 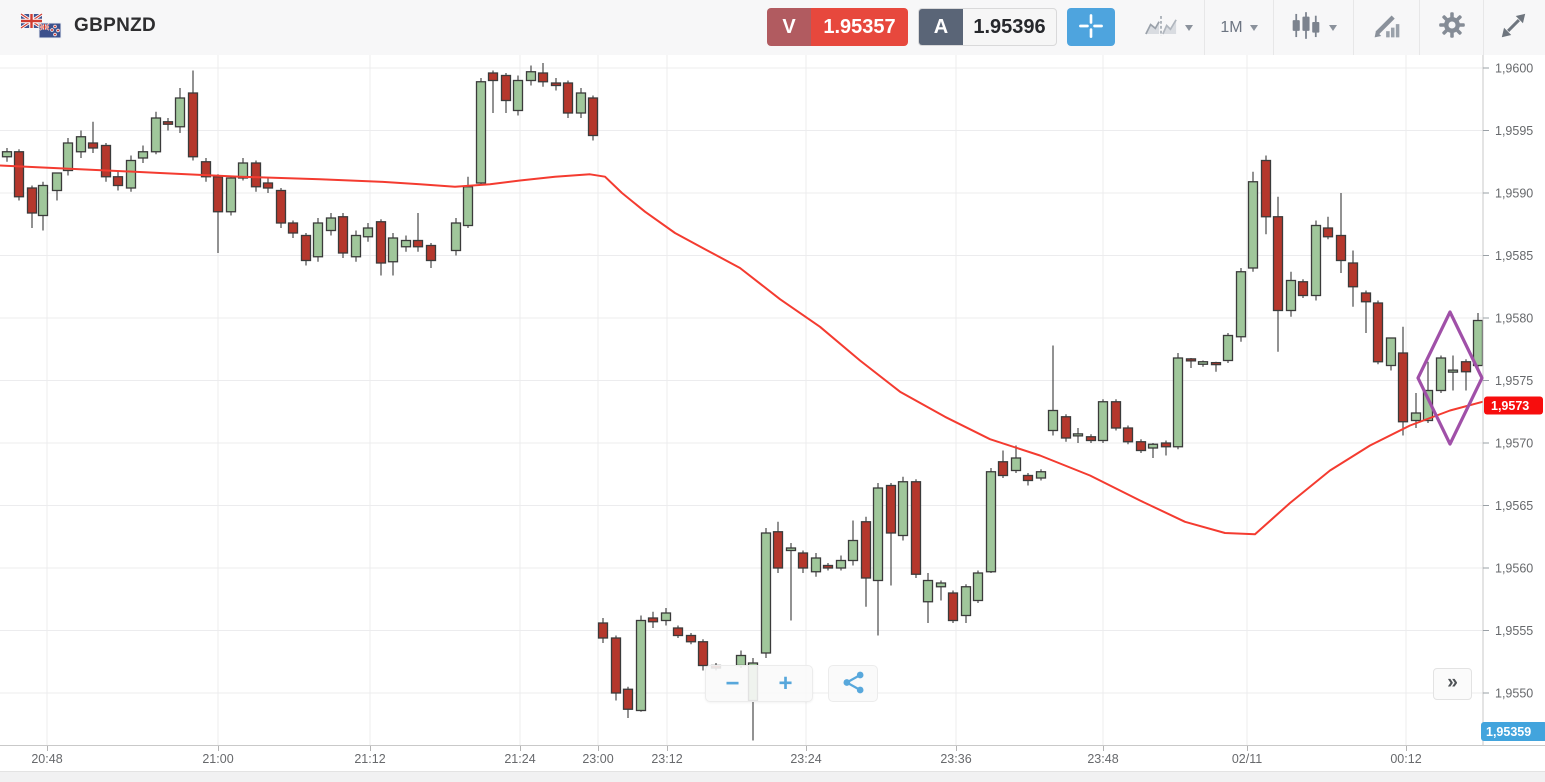 What do you see at coordinates (1313, 27) in the screenshot?
I see `series-style-dropdown` at bounding box center [1313, 27].